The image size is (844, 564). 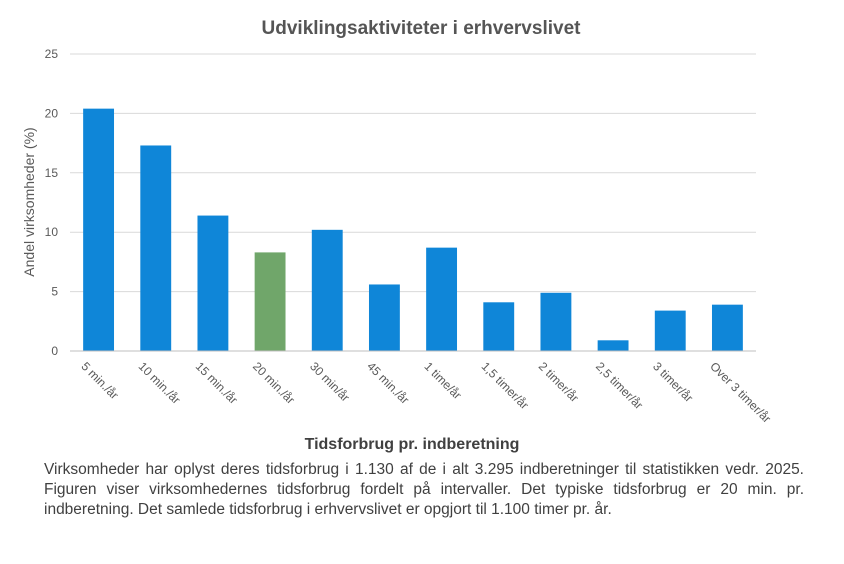 What do you see at coordinates (54, 351) in the screenshot?
I see `y-tick-label: 0` at bounding box center [54, 351].